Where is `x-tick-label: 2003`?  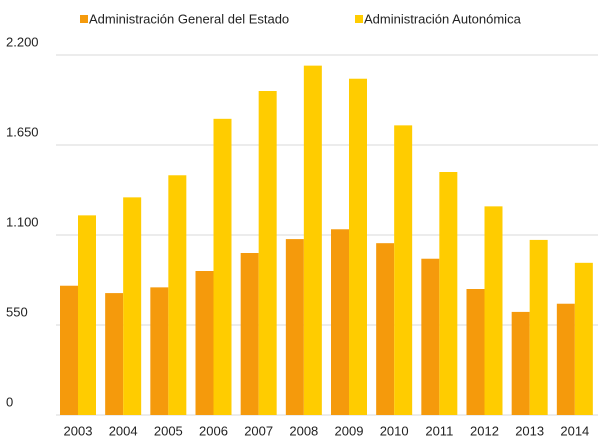
x-tick-label: 2003 is located at coordinates (78, 430).